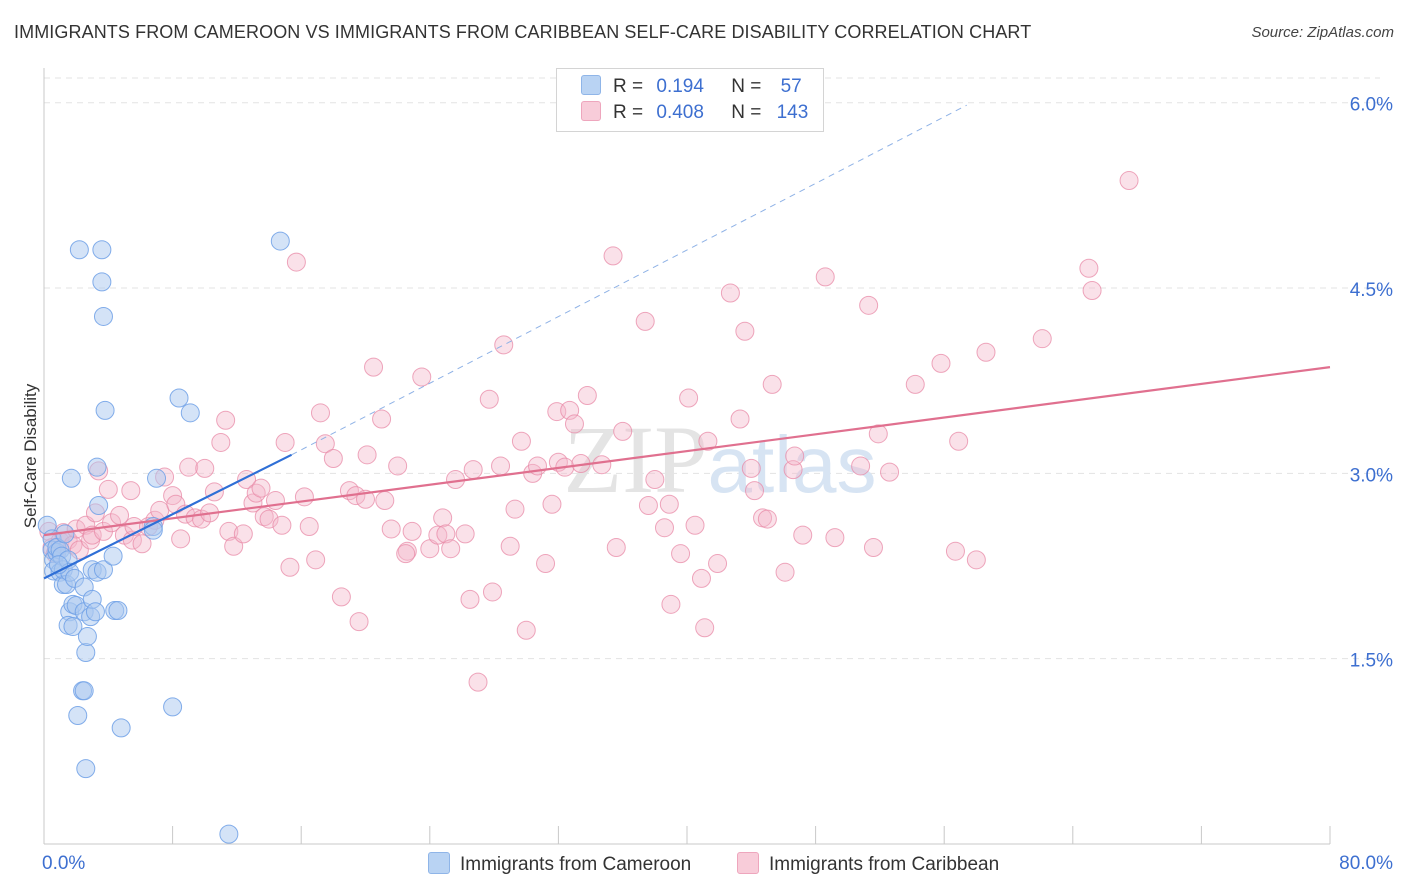  What do you see at coordinates (168, 516) in the screenshot?
I see `cameroon-trend-line` at bounding box center [168, 516].